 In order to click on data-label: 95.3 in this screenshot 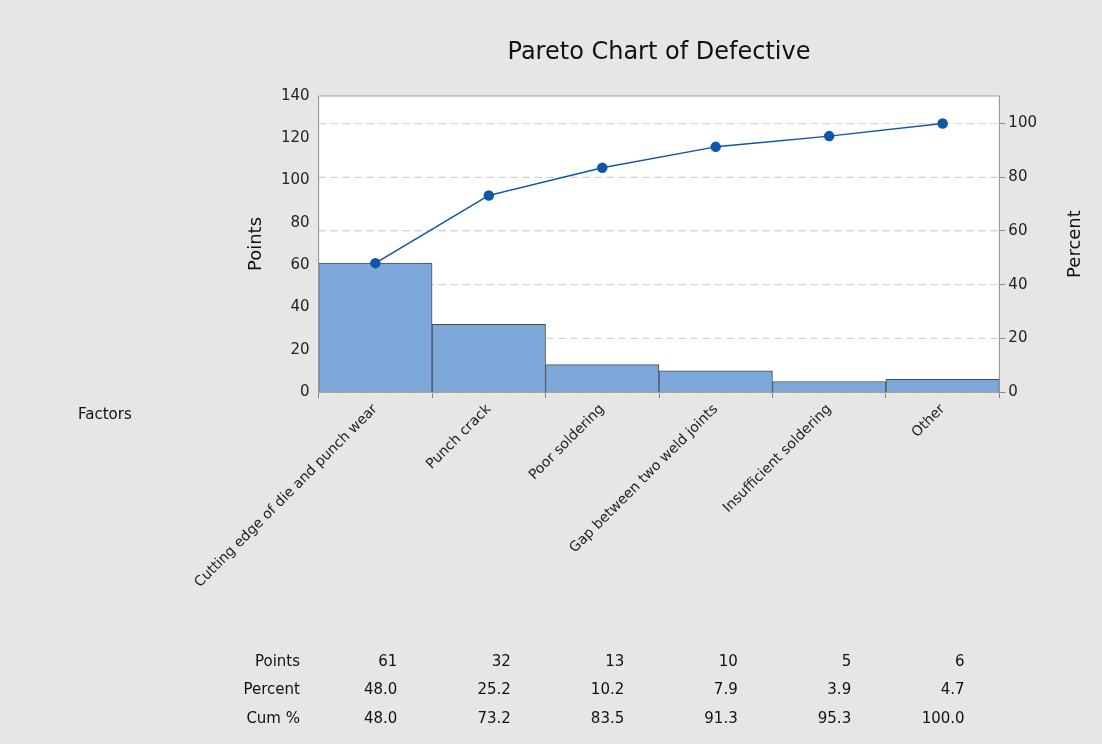, I will do `click(834, 717)`.